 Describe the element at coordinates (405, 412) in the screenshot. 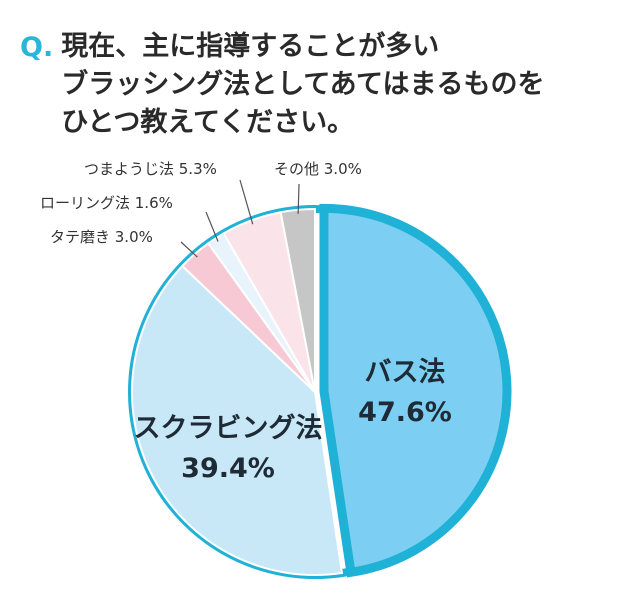

I see `slice-value-0: 47.6%` at that location.